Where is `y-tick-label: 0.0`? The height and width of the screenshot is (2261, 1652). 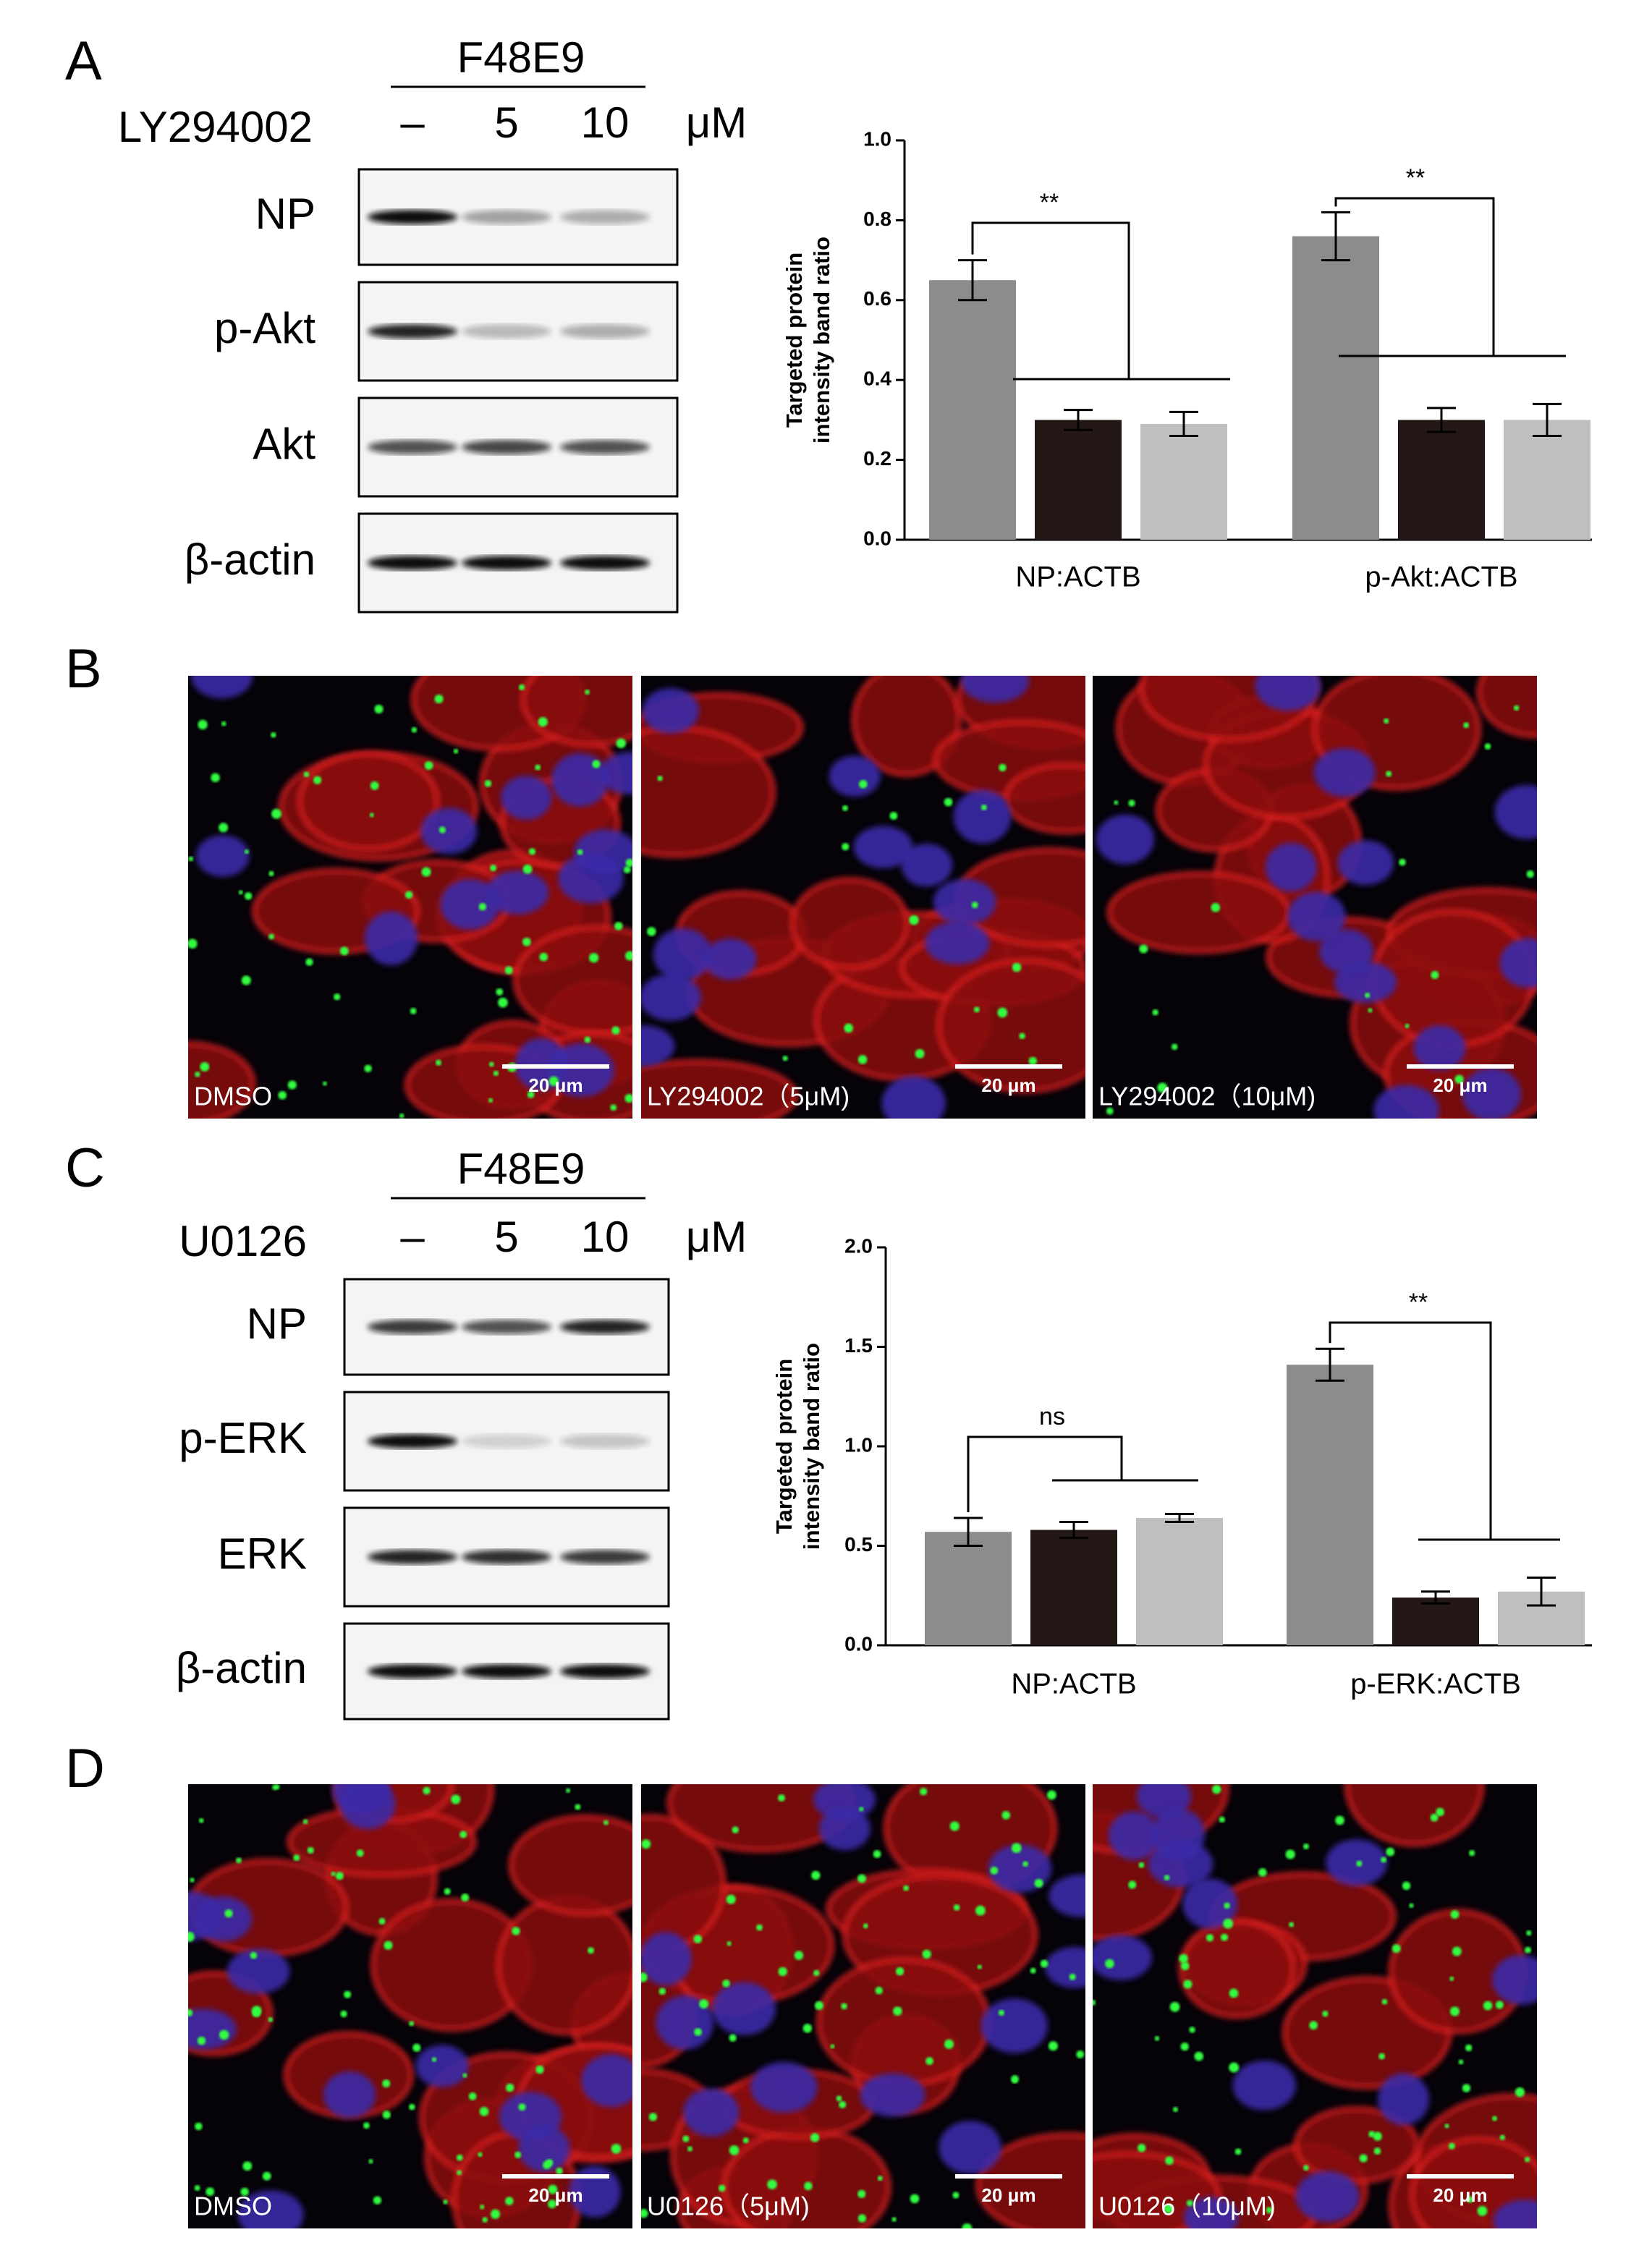 y-tick-label: 0.0 is located at coordinates (877, 538).